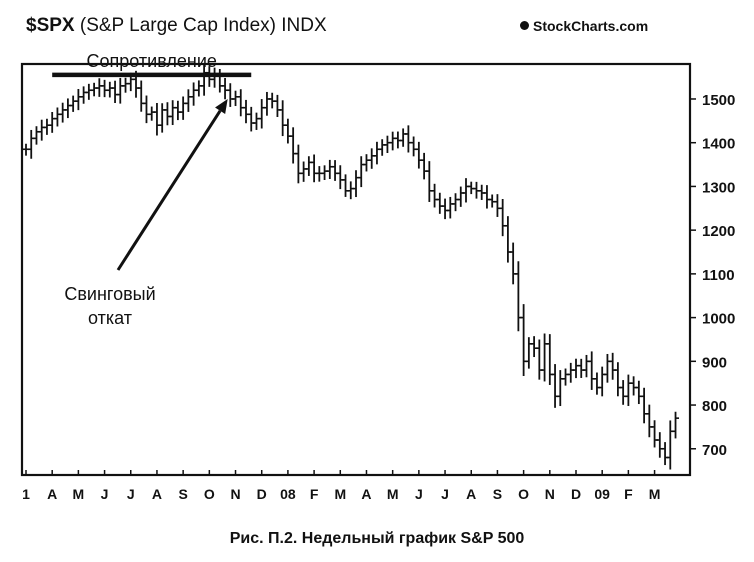 Image resolution: width=754 pixels, height=562 pixels. What do you see at coordinates (718, 275) in the screenshot?
I see `y-tick-label: 1100` at bounding box center [718, 275].